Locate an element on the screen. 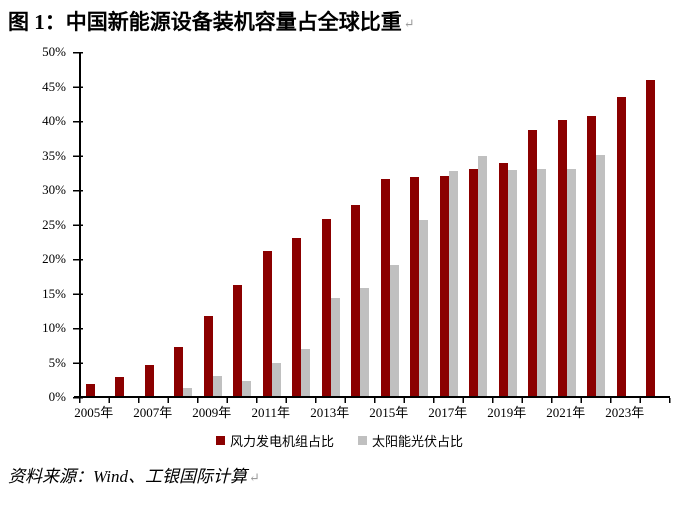 The height and width of the screenshot is (511, 679). source-note: 资料来源：Wind、工银国际计算 ↵ is located at coordinates (134, 474).